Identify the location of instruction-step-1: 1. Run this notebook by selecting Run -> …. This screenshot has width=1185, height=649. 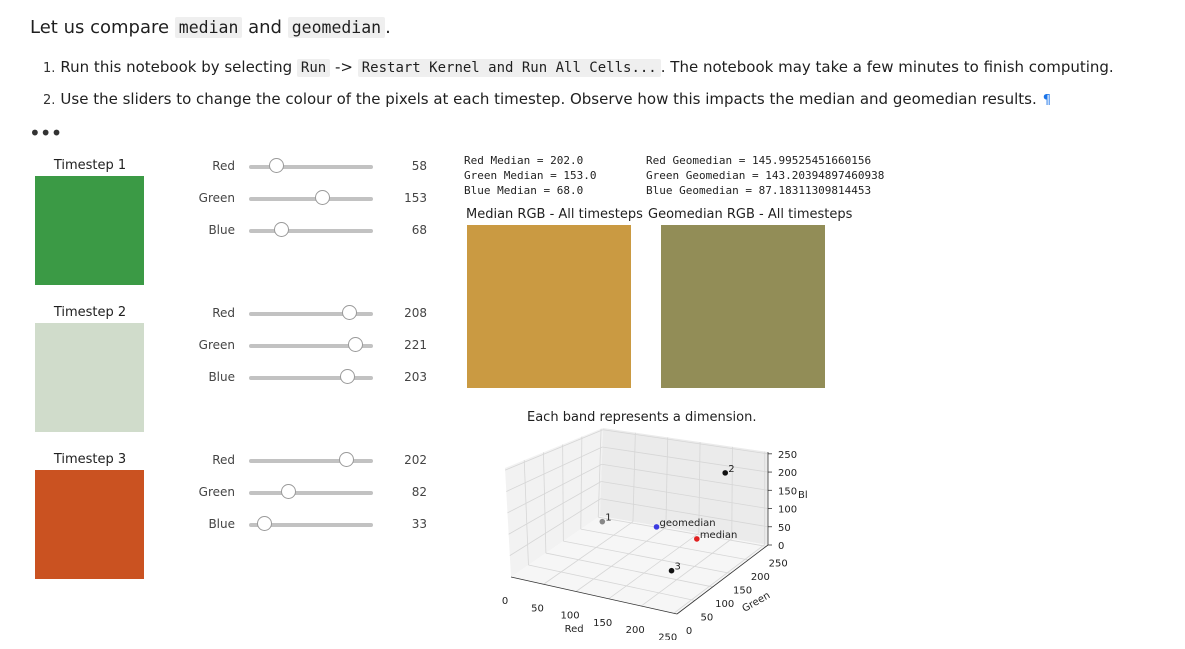
(578, 67).